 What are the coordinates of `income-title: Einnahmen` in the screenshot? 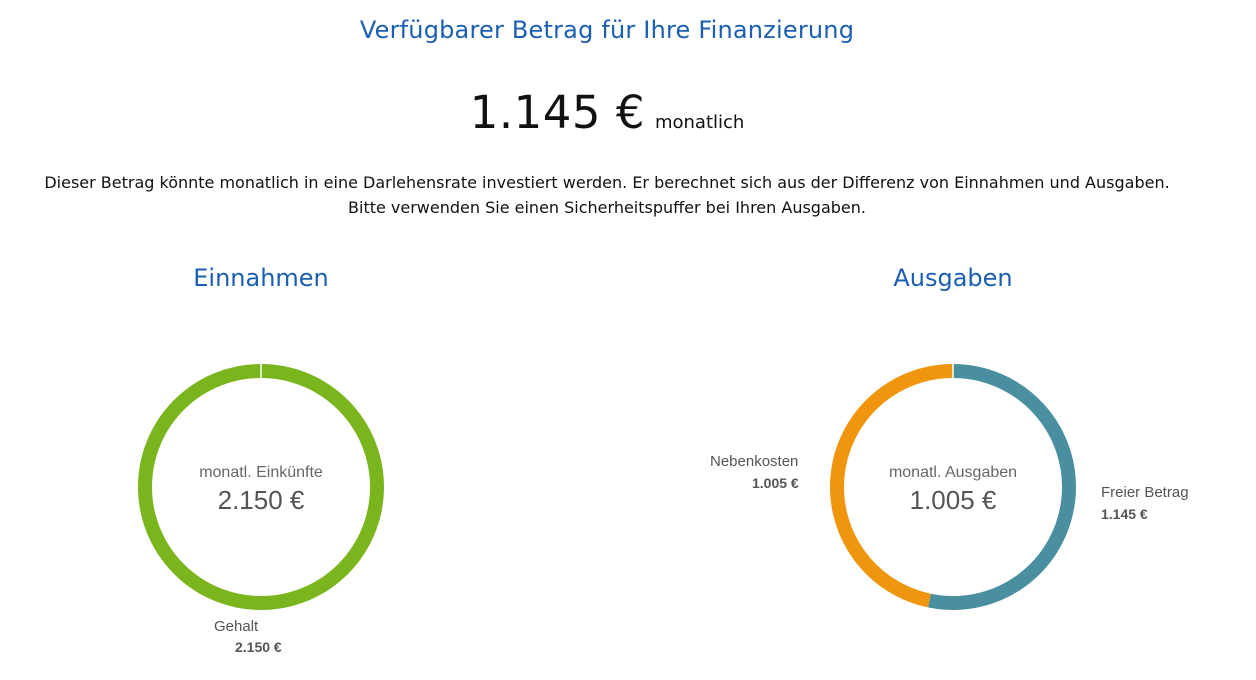 It's located at (261, 278).